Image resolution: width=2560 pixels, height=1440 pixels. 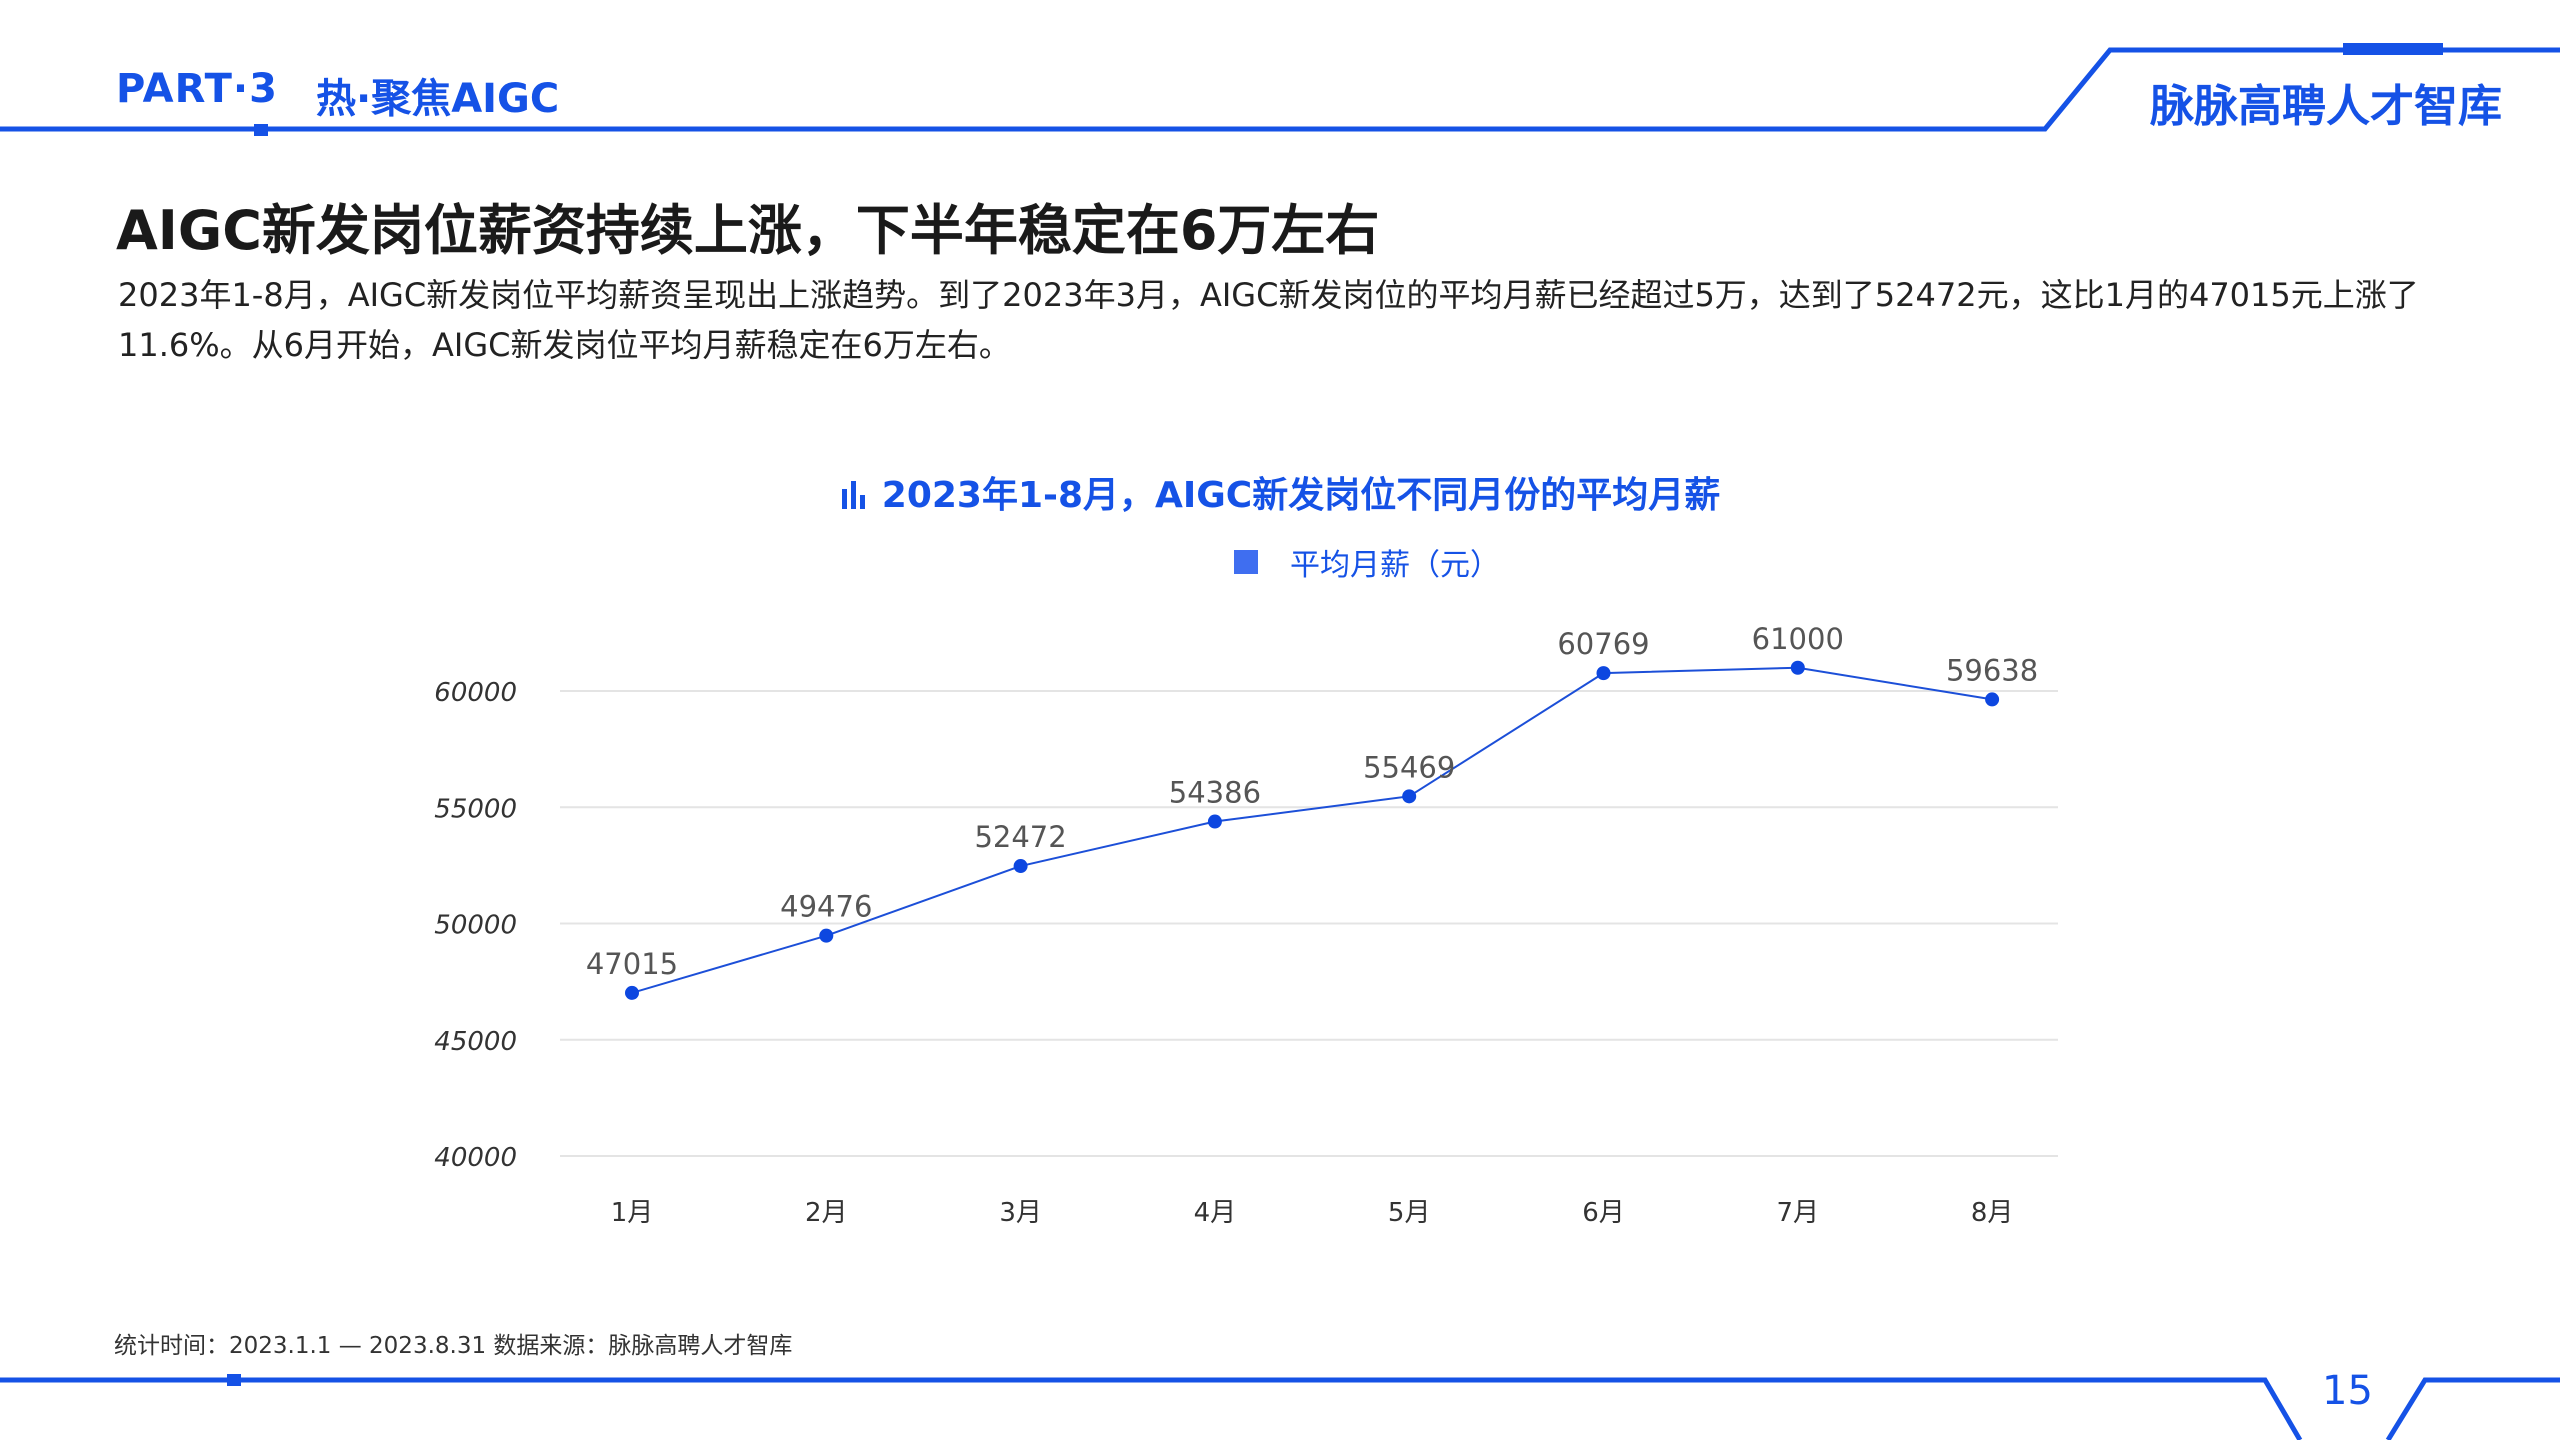 I want to click on data-label: 49476, so click(x=826, y=907).